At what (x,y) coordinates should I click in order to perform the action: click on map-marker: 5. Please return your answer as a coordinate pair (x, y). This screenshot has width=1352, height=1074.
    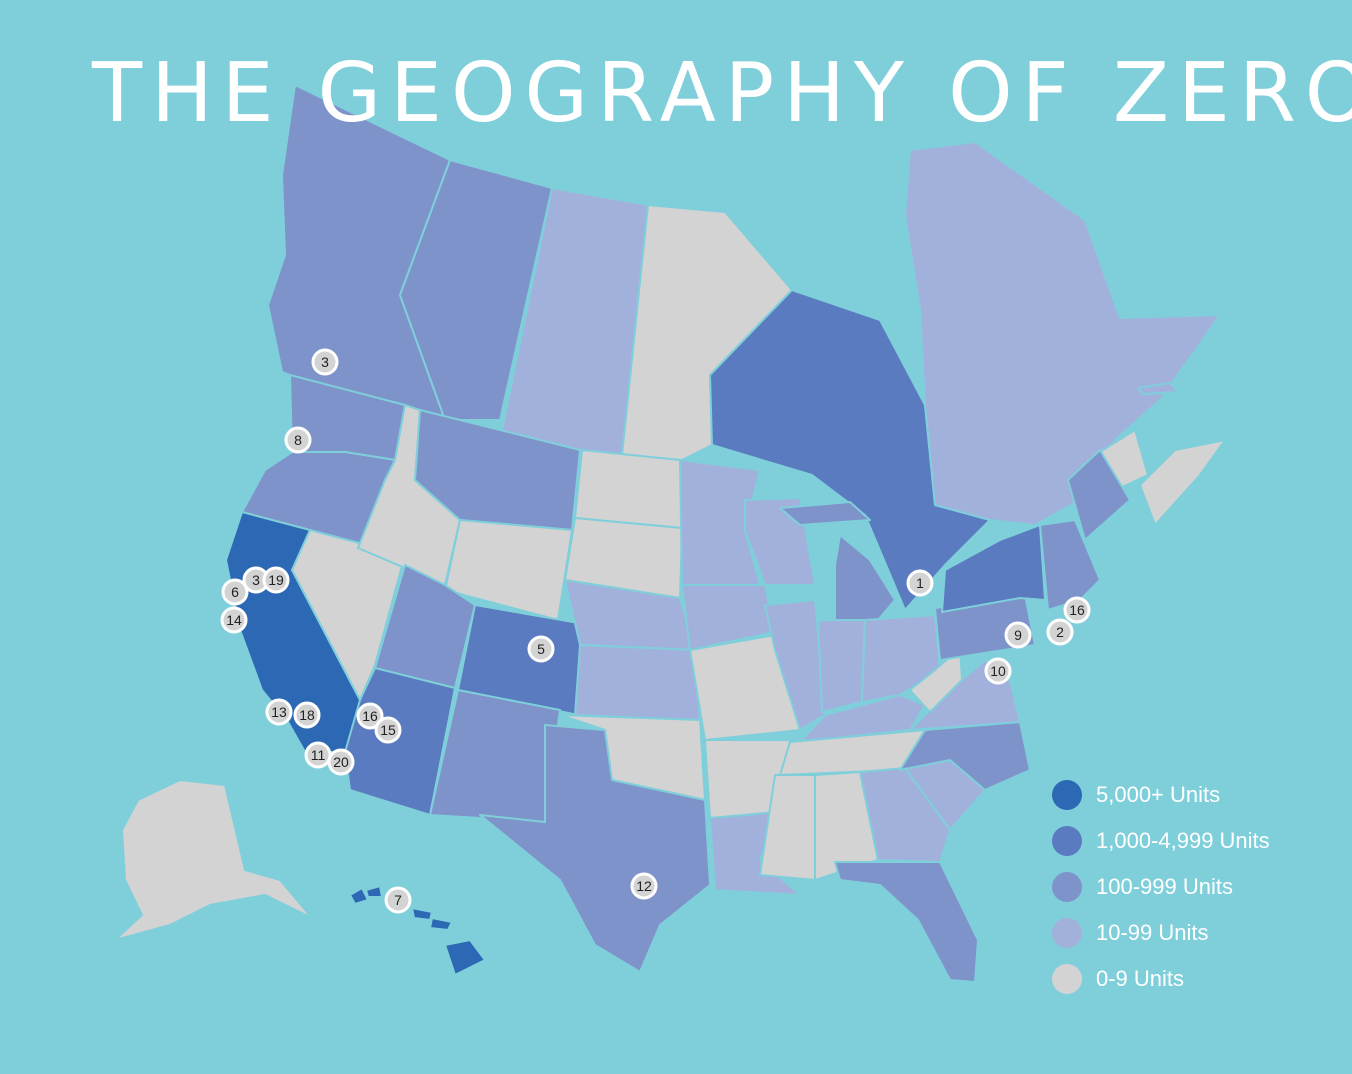
    Looking at the image, I should click on (541, 649).